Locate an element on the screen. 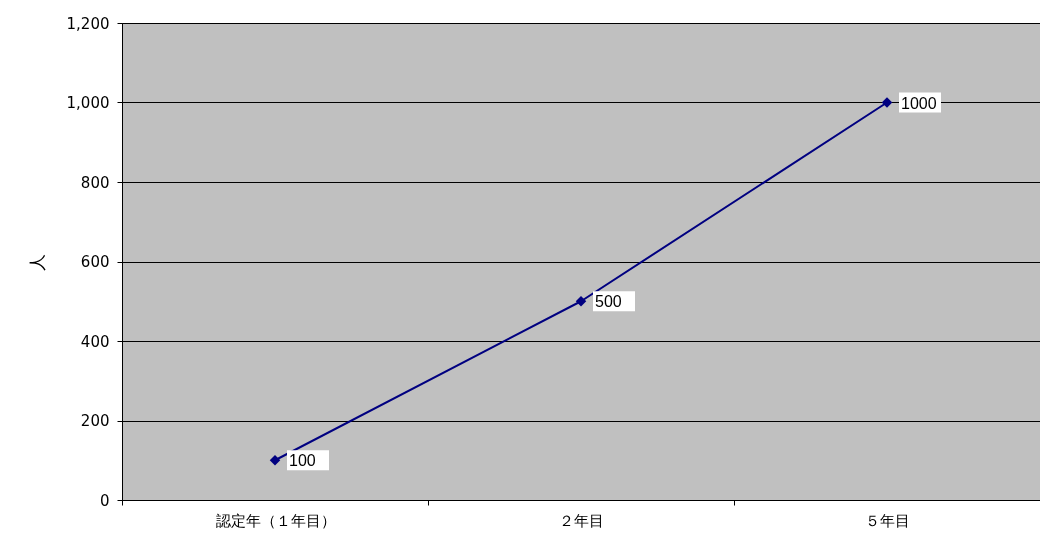 Image resolution: width=1040 pixels, height=540 pixels. y-tick-label: 1,200 is located at coordinates (88, 23).